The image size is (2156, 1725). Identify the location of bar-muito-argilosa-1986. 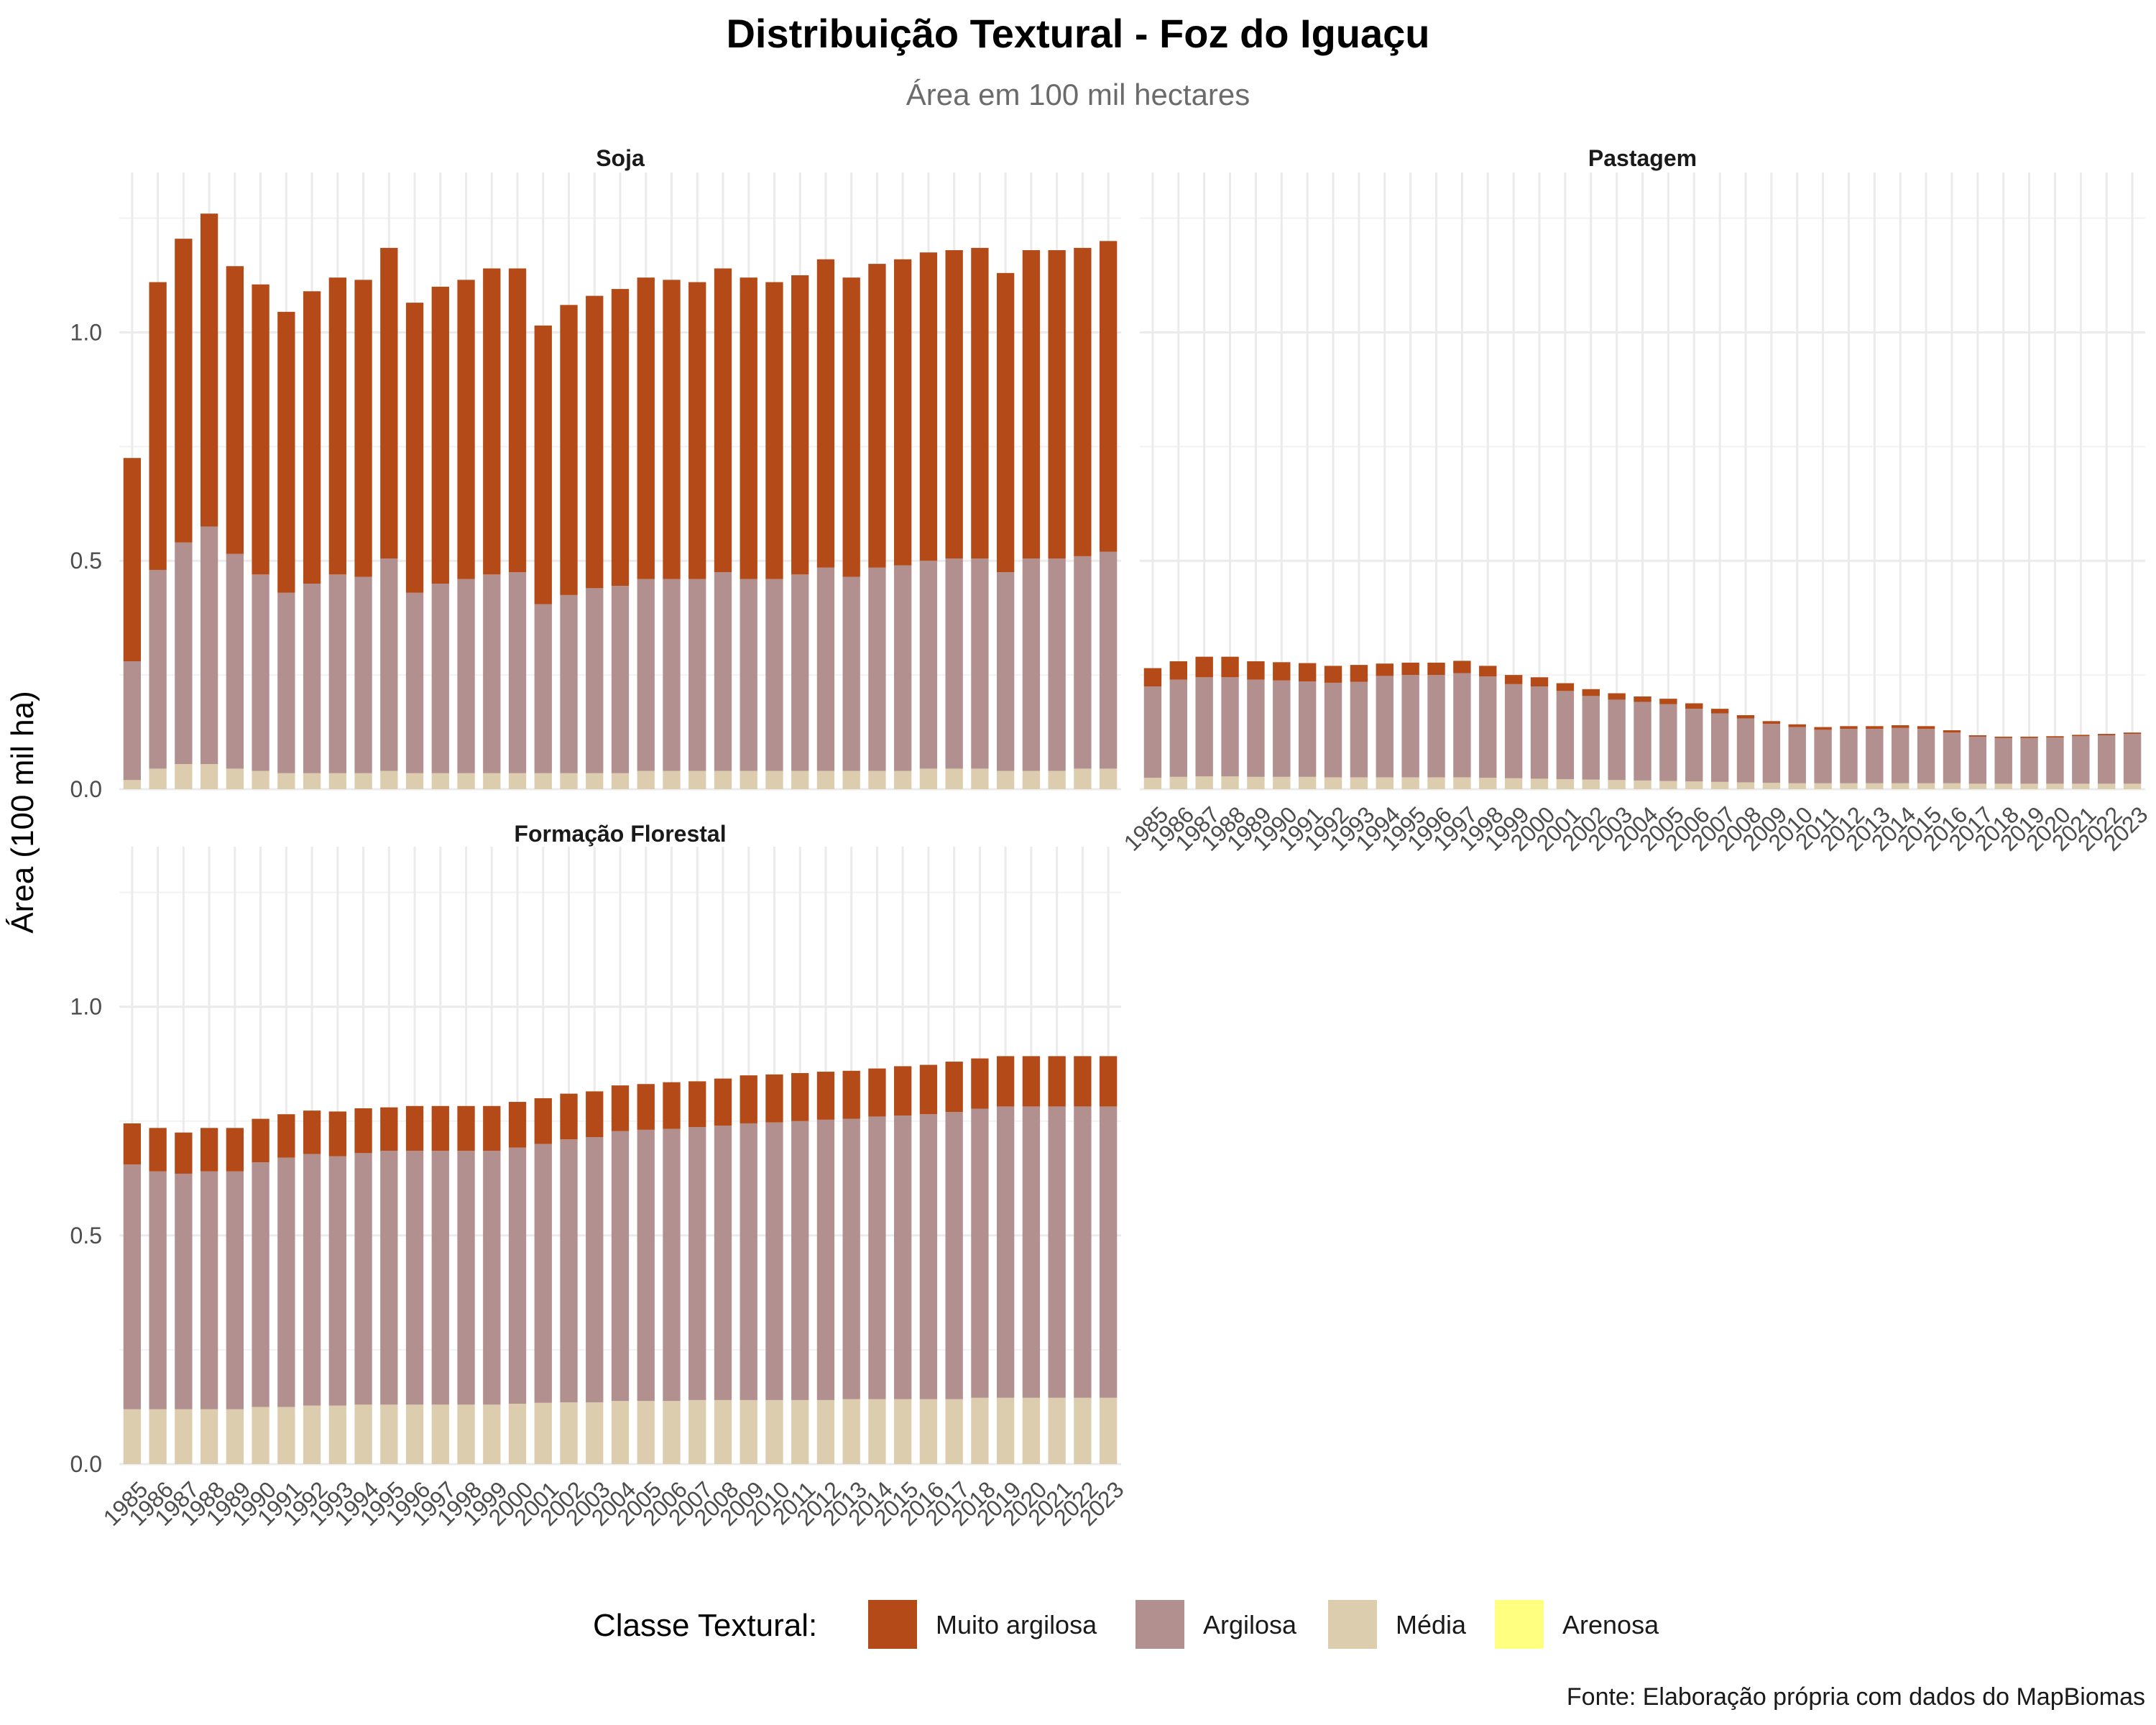
(1178, 670).